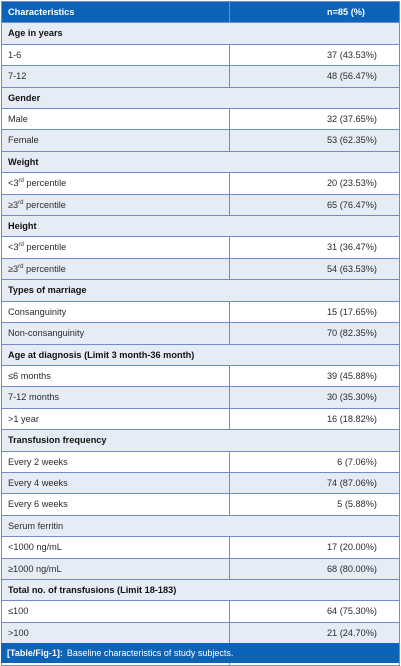 The width and height of the screenshot is (401, 666). I want to click on row-value: 64 (75.30%), so click(314, 611).